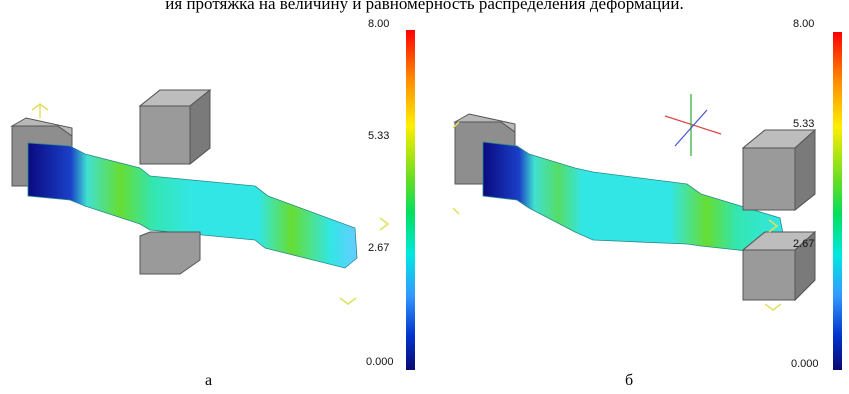 The width and height of the screenshot is (849, 394). What do you see at coordinates (209, 380) in the screenshot?
I see `subfigure-label-a: а` at bounding box center [209, 380].